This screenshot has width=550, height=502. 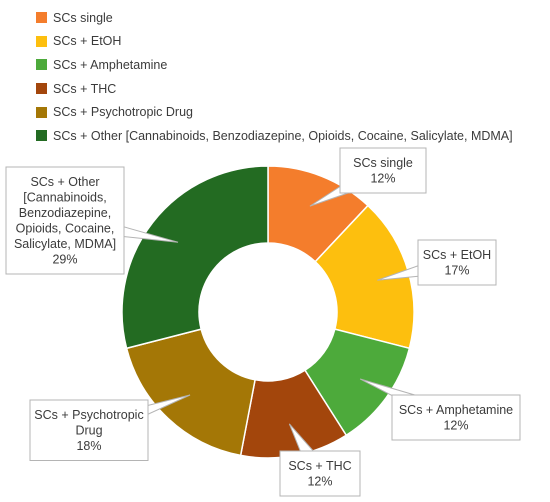 What do you see at coordinates (65, 244) in the screenshot?
I see `data-label: Salicylate, MDMA]` at bounding box center [65, 244].